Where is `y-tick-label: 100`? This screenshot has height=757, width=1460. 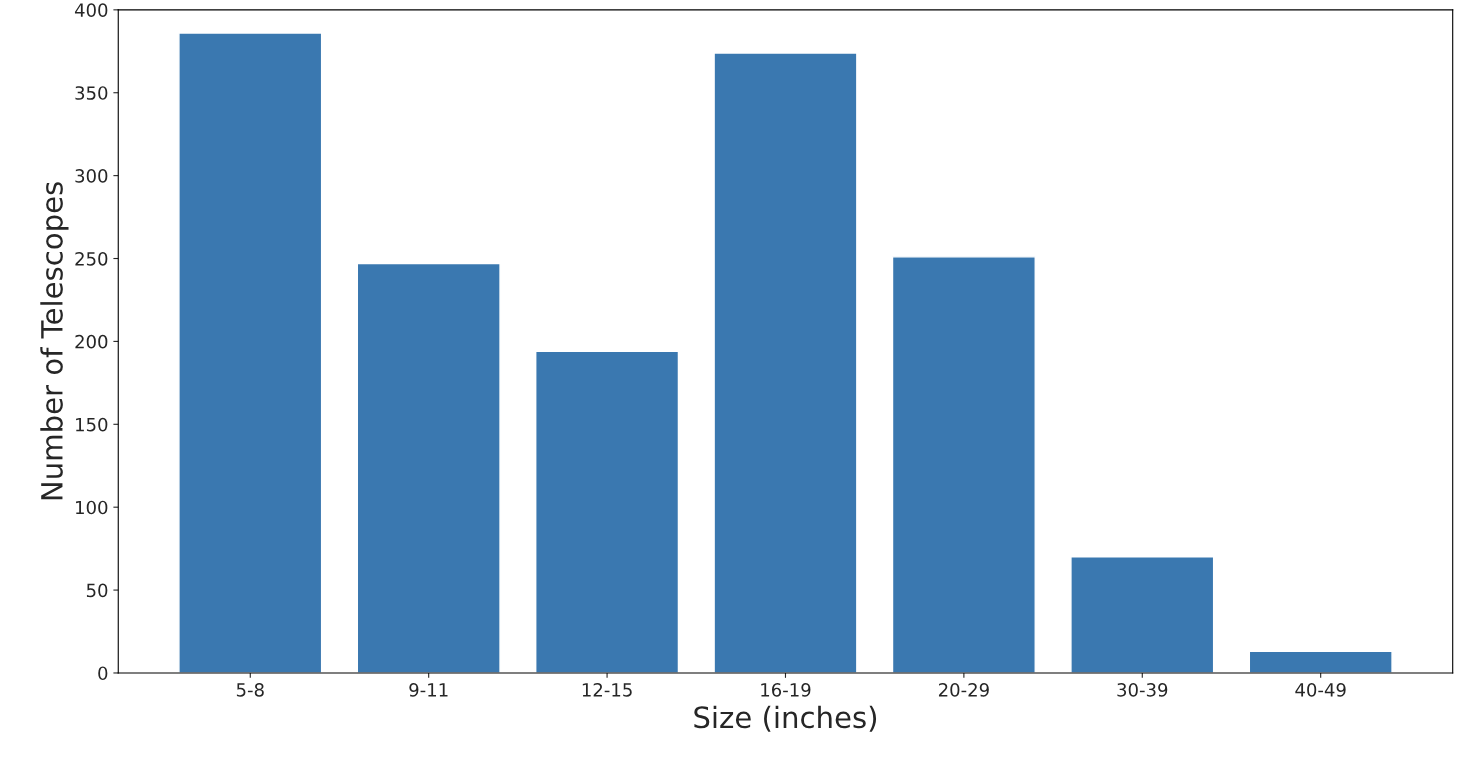
y-tick-label: 100 is located at coordinates (92, 507).